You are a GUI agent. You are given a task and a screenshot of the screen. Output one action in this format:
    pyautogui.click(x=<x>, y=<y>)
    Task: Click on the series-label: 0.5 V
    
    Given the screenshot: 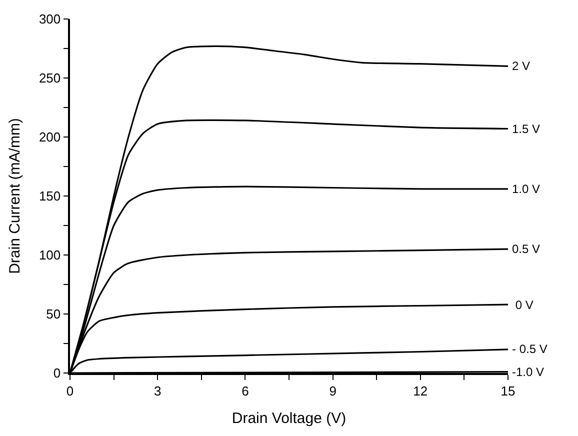 What is the action you would take?
    pyautogui.click(x=526, y=249)
    